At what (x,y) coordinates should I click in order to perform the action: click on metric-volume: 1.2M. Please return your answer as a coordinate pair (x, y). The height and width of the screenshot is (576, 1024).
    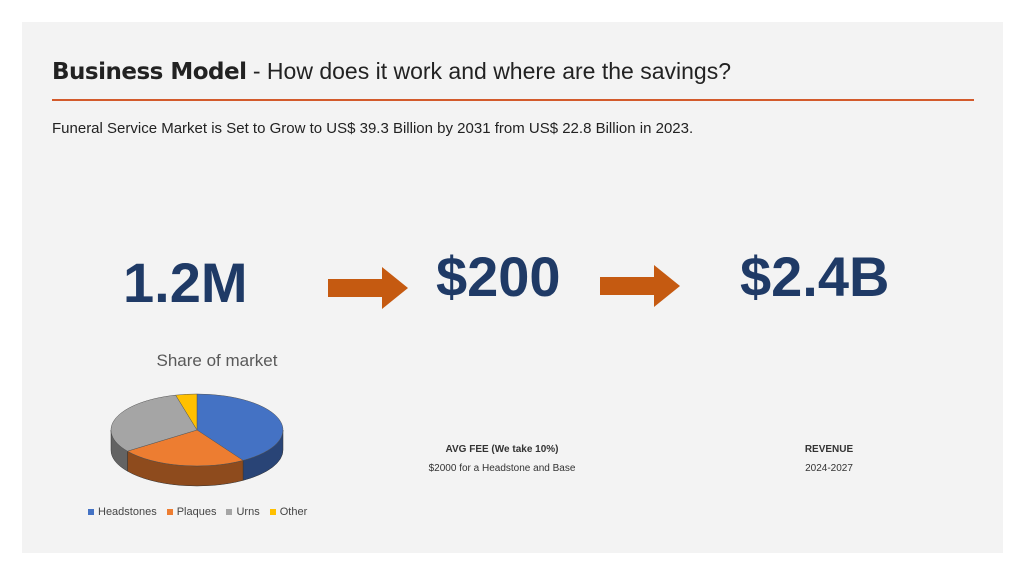
    Looking at the image, I should click on (185, 282).